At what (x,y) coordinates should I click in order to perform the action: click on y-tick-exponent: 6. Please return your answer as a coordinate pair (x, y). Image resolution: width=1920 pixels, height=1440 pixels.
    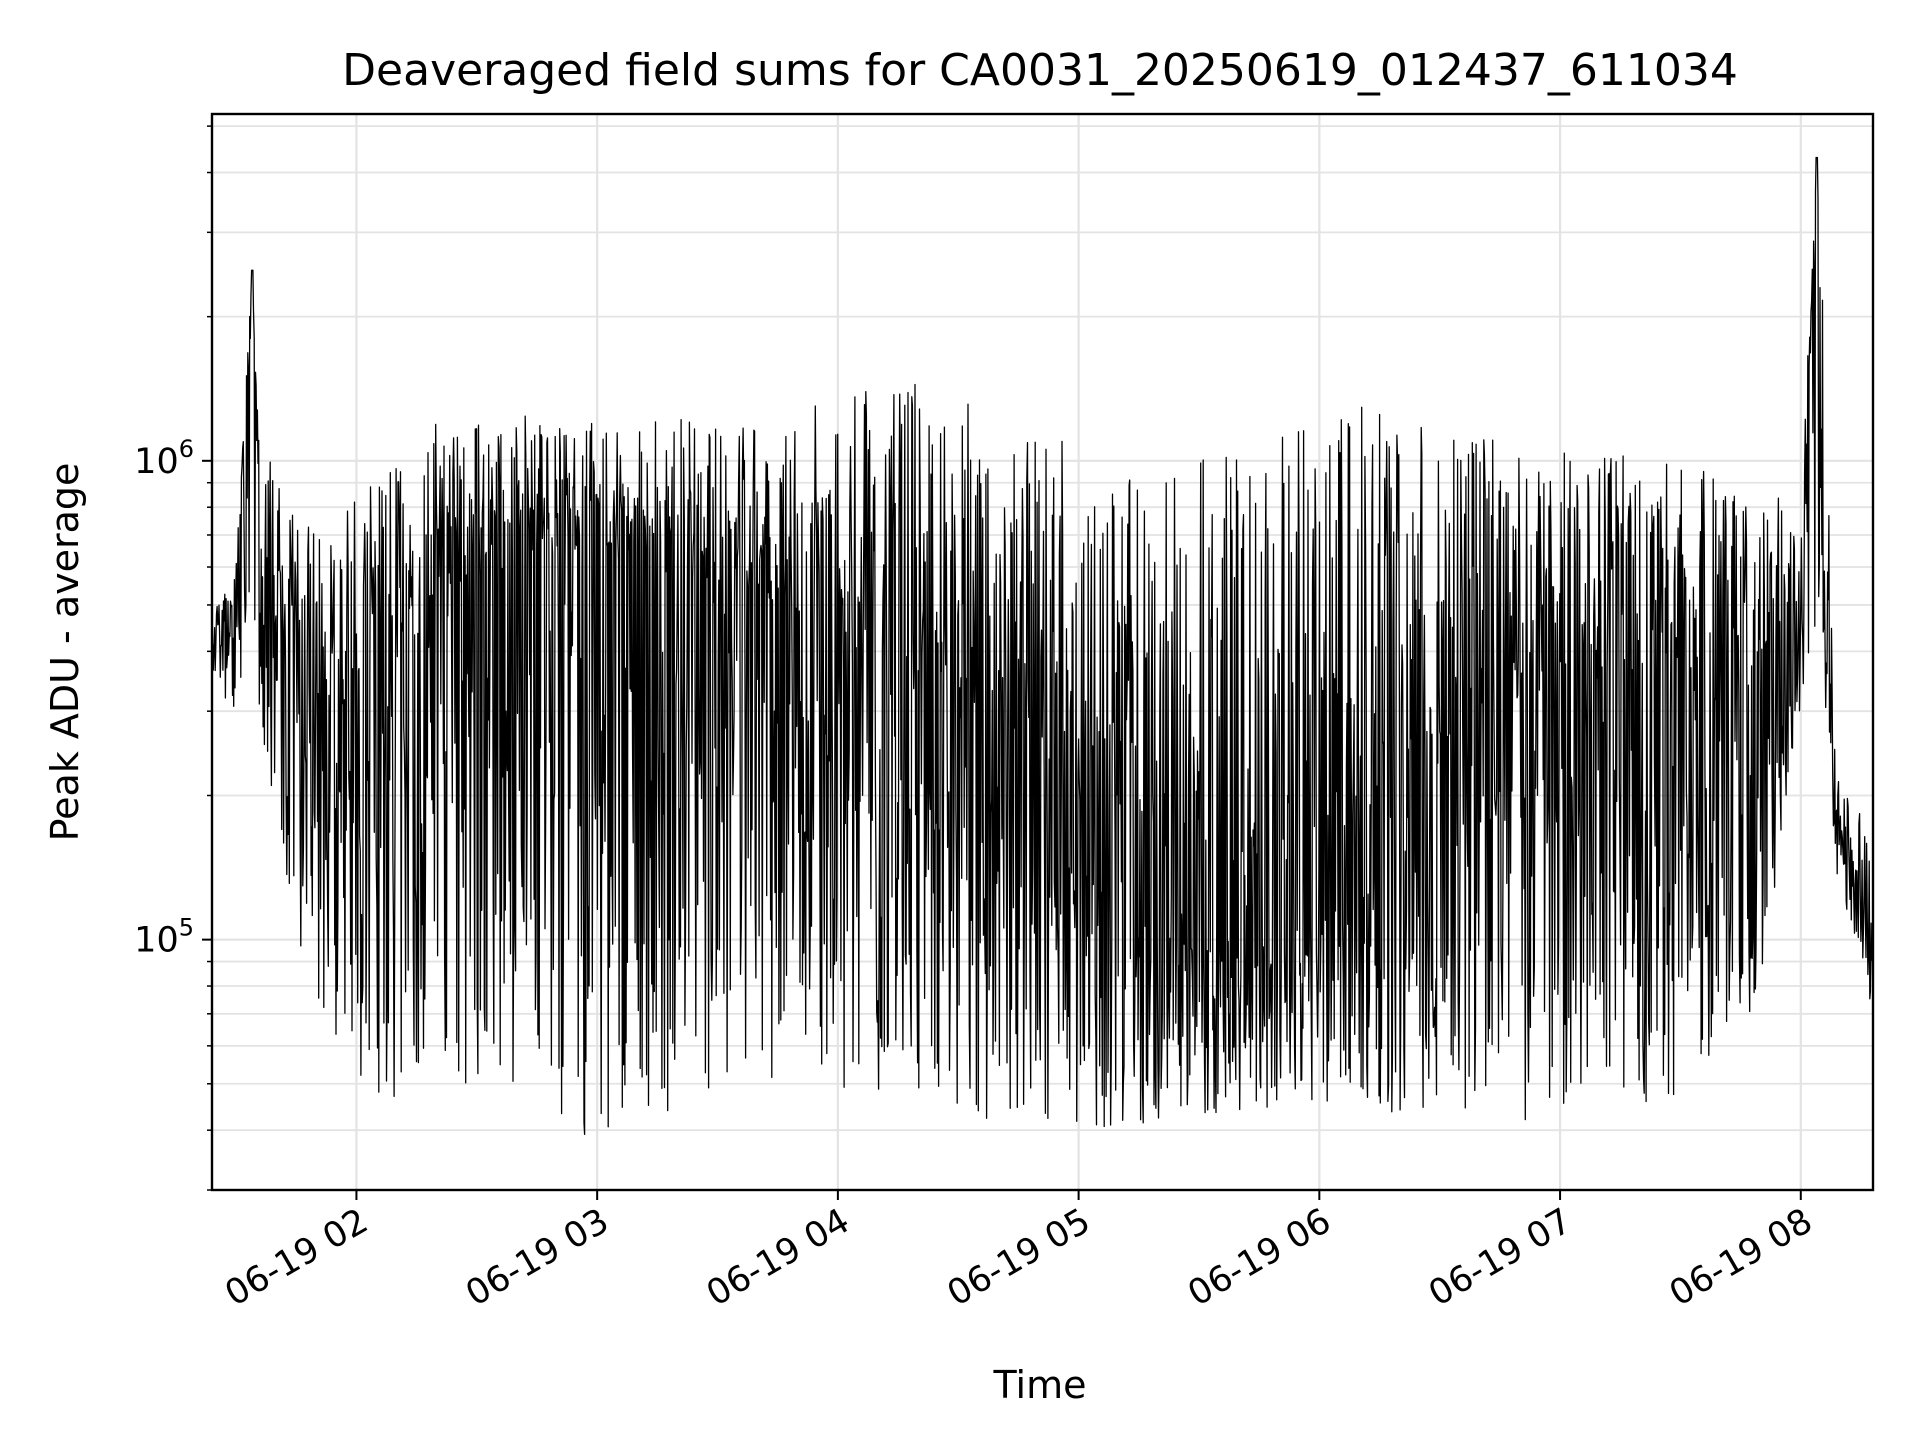
    Looking at the image, I should click on (186, 449).